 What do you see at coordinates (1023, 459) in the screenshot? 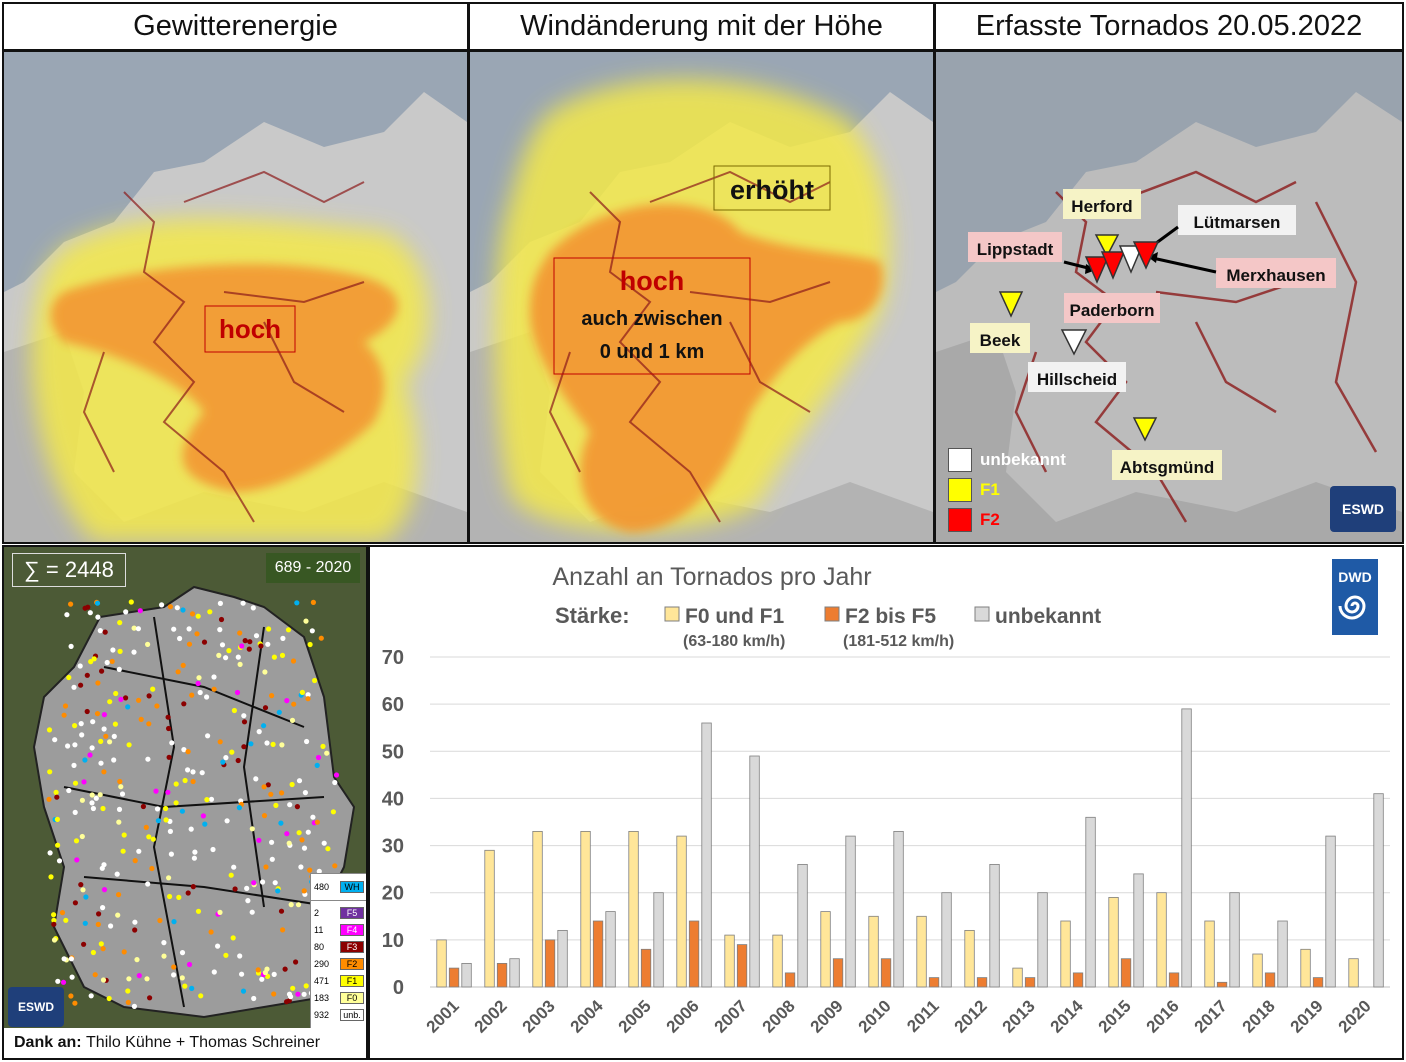
I see `legend-label: unbekannt` at bounding box center [1023, 459].